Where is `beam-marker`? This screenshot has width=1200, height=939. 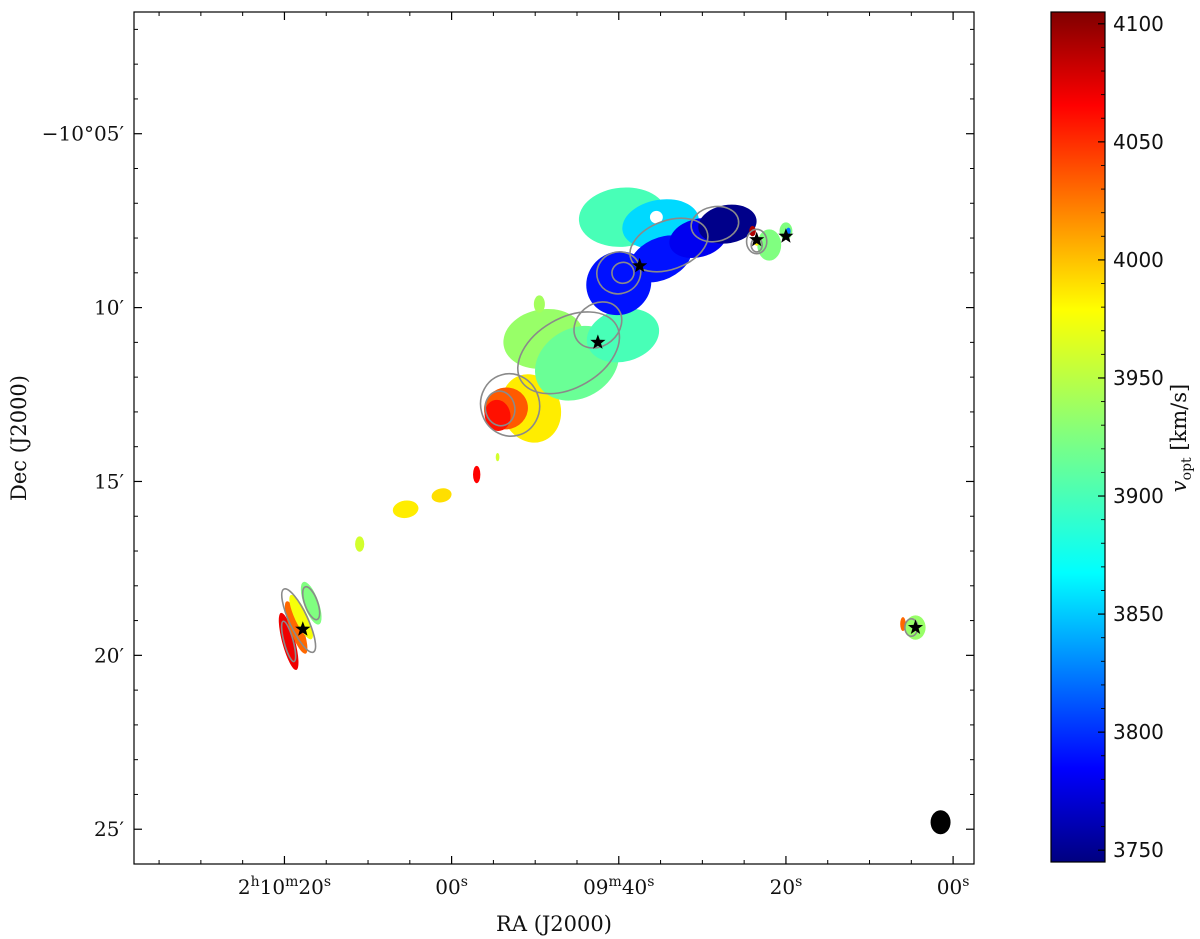
beam-marker is located at coordinates (940, 822).